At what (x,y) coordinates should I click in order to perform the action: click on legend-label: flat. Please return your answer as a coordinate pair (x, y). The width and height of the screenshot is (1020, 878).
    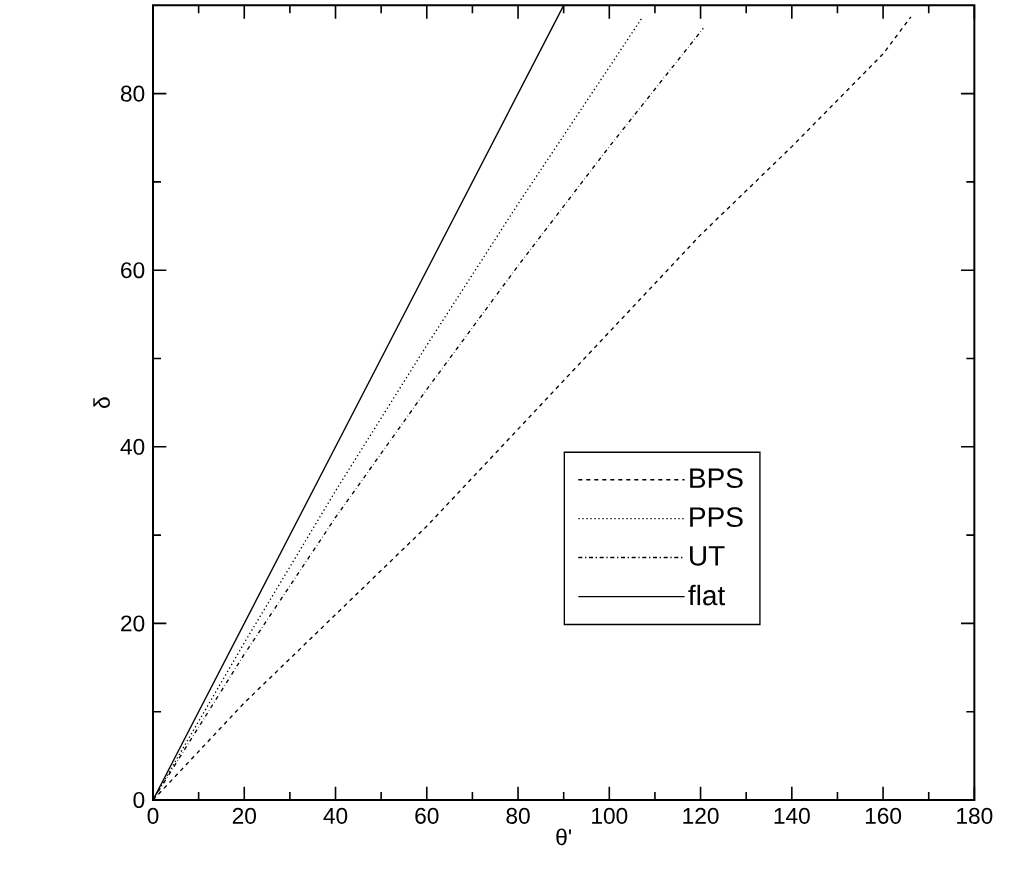
    Looking at the image, I should click on (707, 595).